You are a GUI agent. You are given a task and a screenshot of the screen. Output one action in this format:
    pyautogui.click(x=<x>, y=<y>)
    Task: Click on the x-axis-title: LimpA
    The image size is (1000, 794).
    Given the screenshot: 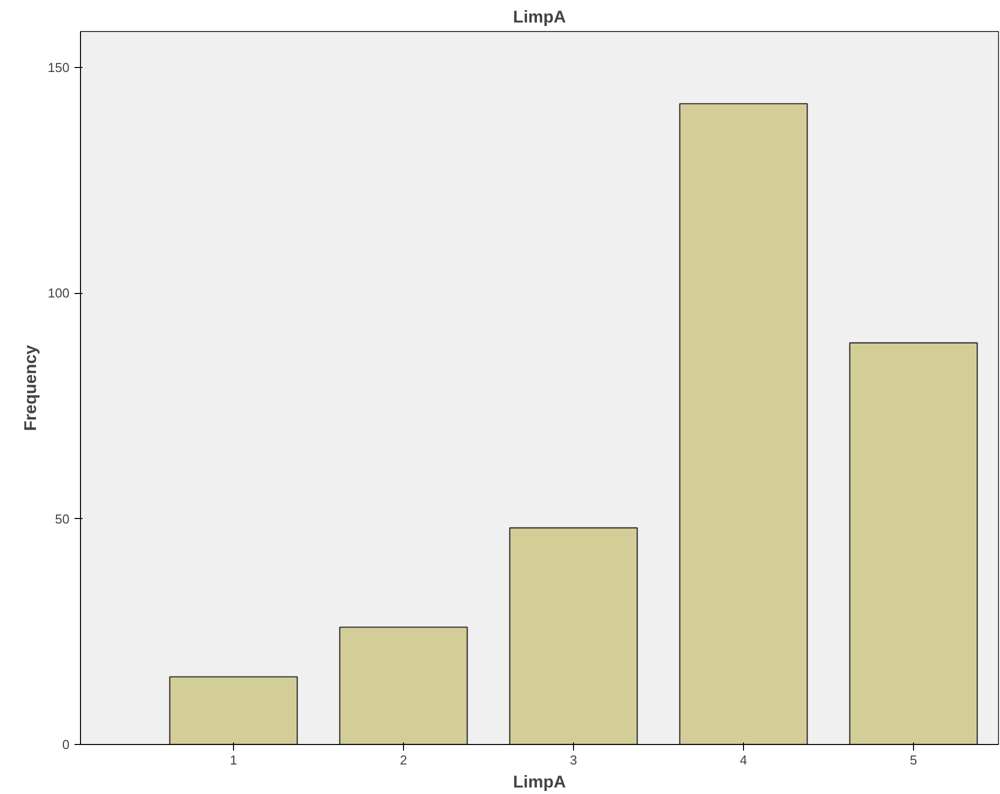 What is the action you would take?
    pyautogui.click(x=539, y=782)
    